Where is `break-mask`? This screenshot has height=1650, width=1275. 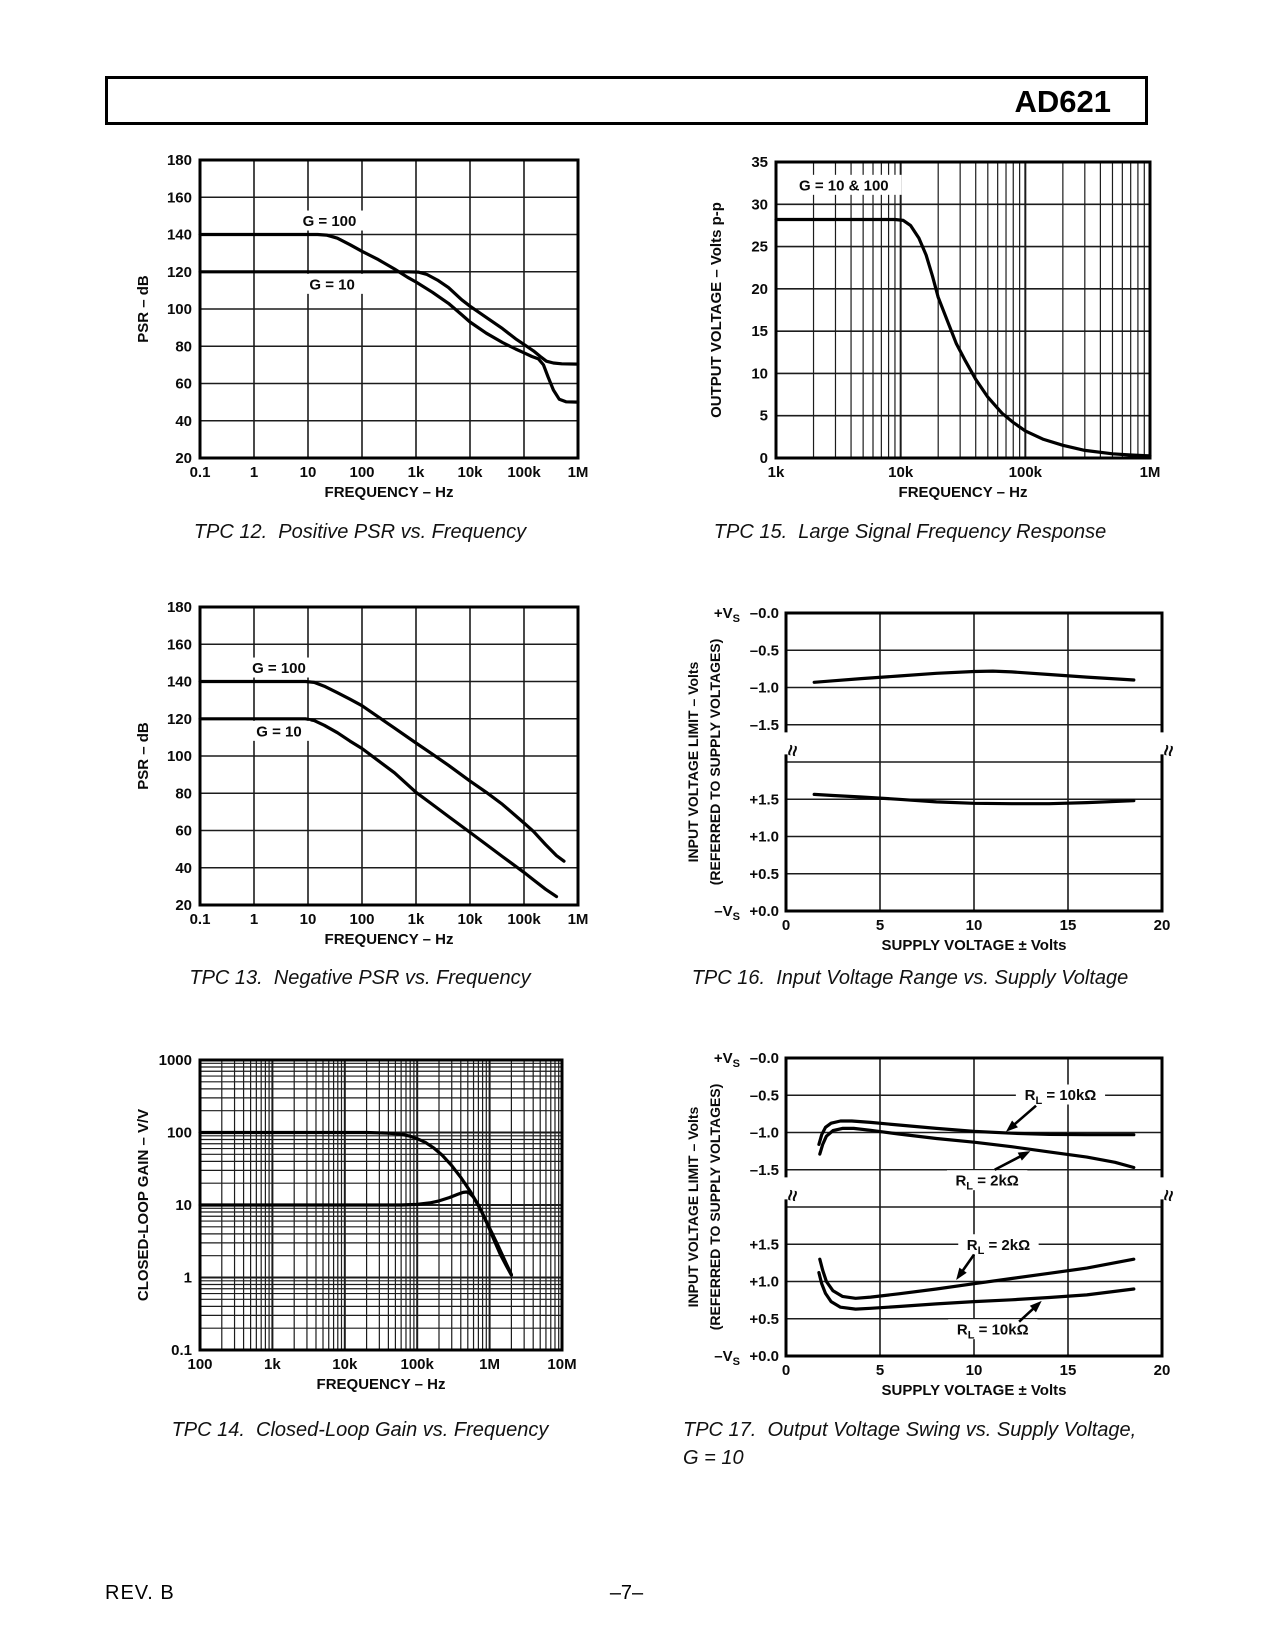
break-mask is located at coordinates (786, 743).